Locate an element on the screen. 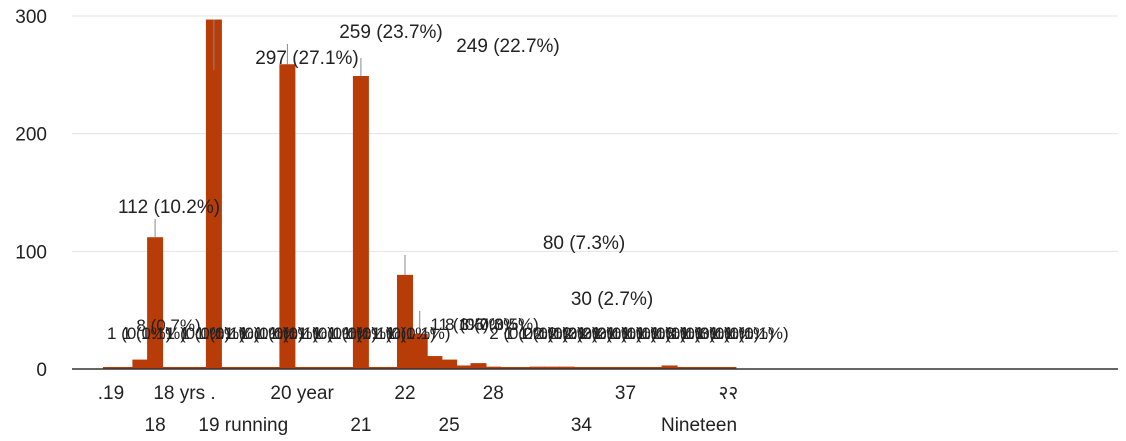  x-tick-label: 25 is located at coordinates (449, 425).